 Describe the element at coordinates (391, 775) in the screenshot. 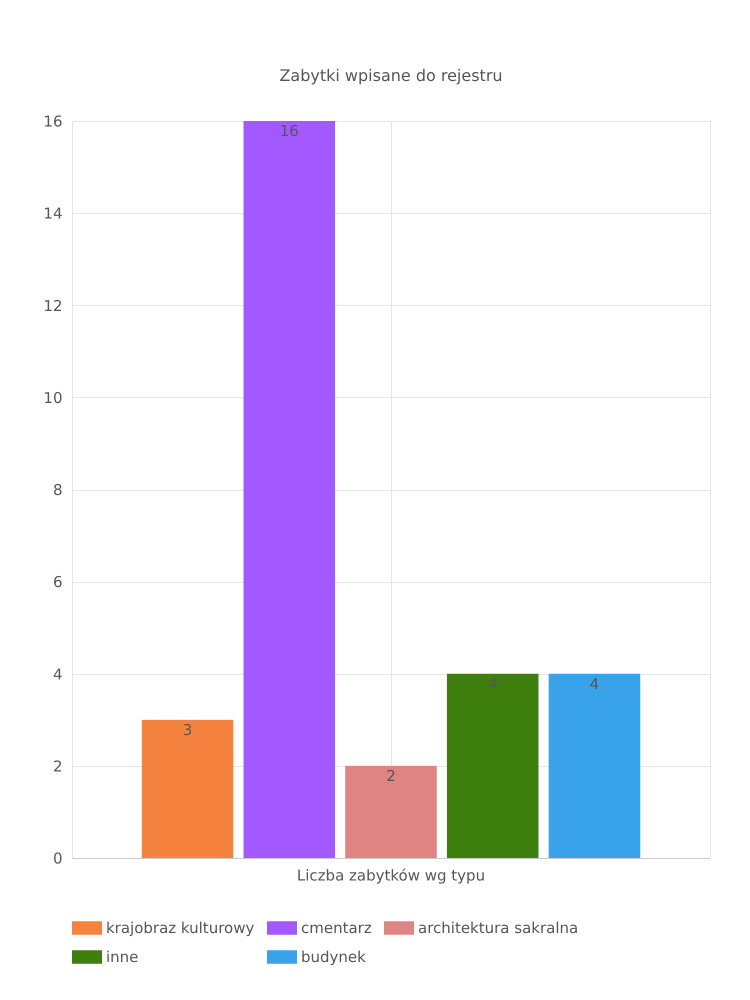

I see `data-label: 2` at that location.